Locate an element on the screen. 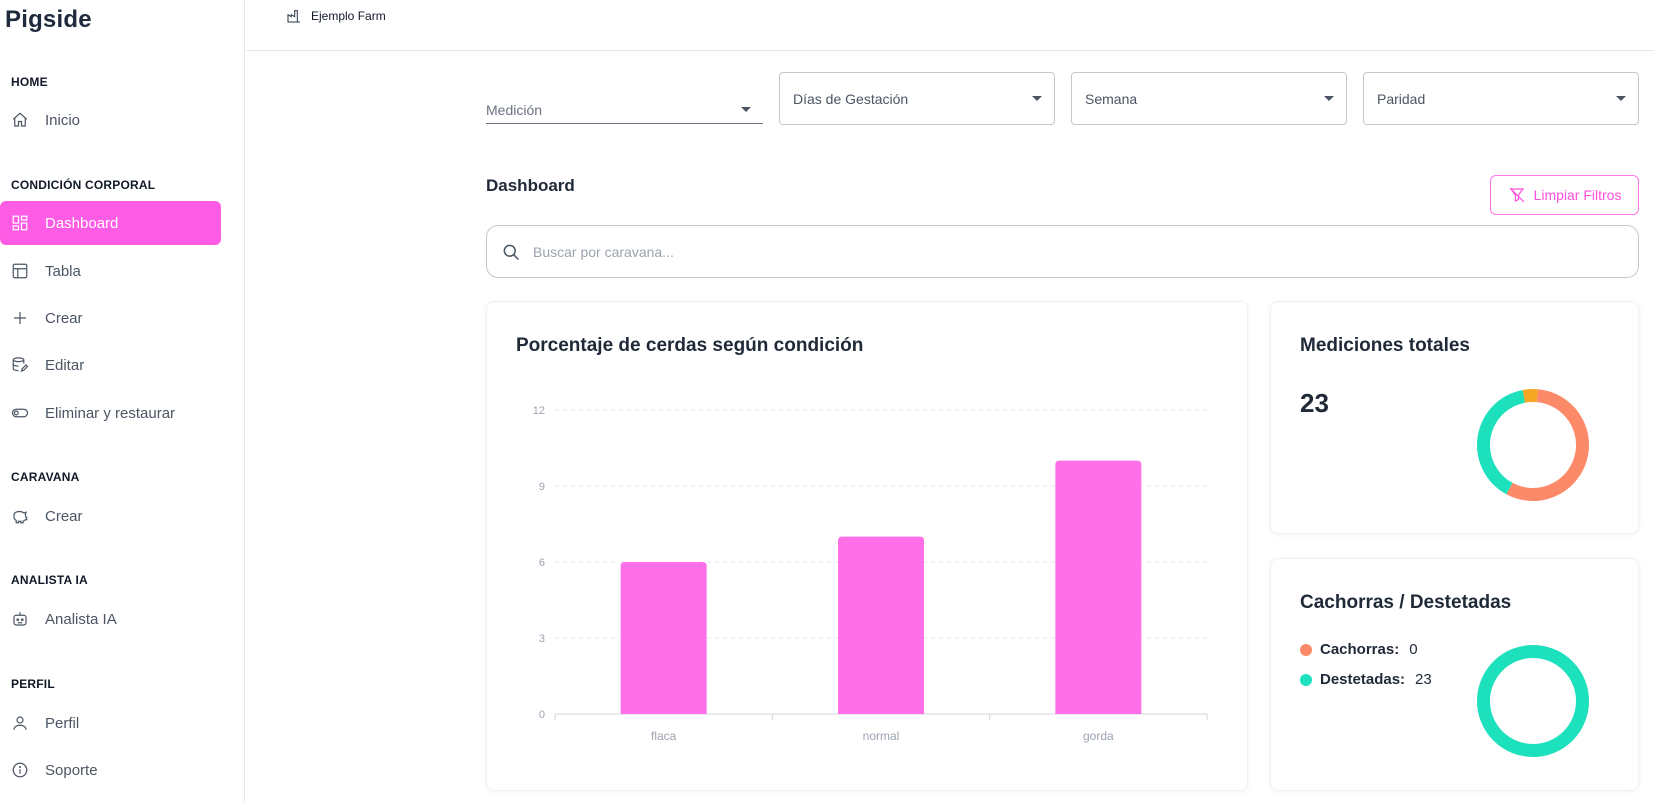 This screenshot has width=1654, height=802. sidebar-item-eliminar: Eliminar y restaurar is located at coordinates (110, 413).